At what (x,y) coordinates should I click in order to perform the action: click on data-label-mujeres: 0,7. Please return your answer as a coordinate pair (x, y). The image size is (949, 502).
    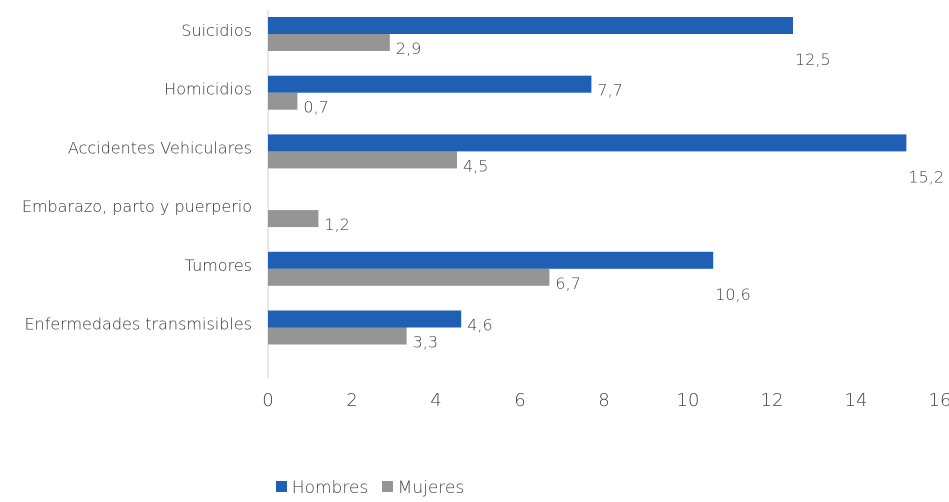
    Looking at the image, I should click on (315, 107).